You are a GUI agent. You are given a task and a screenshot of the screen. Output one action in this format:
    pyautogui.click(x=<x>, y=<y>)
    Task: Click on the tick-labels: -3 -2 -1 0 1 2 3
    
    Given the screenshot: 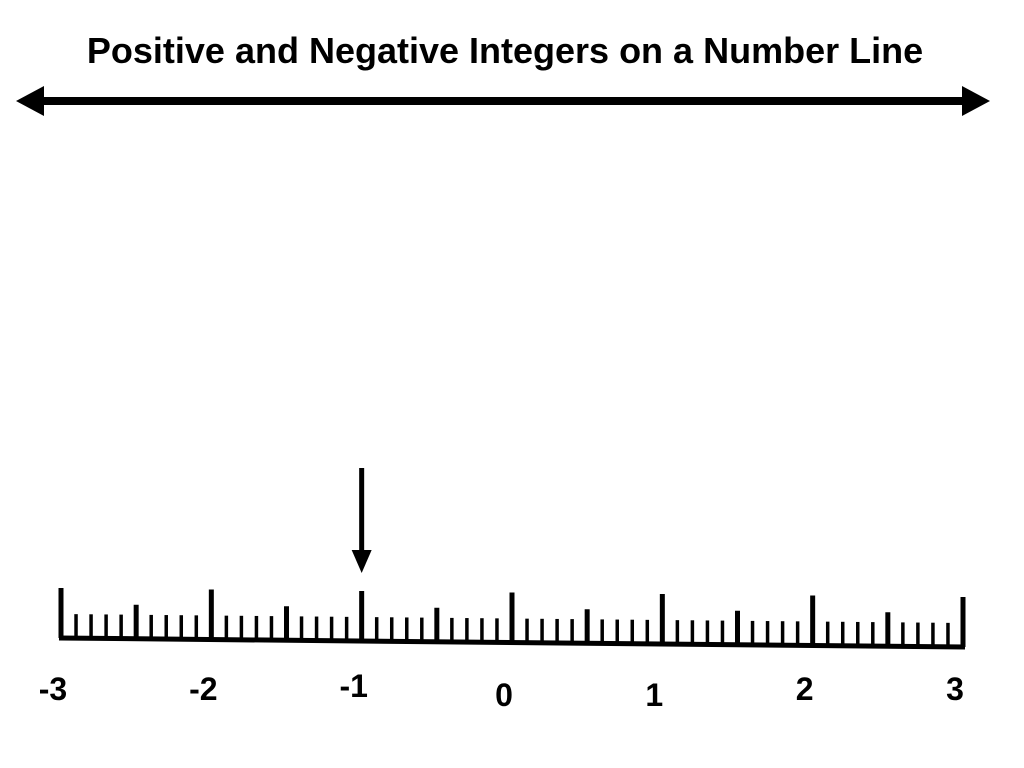 What is the action you would take?
    pyautogui.click(x=501, y=690)
    